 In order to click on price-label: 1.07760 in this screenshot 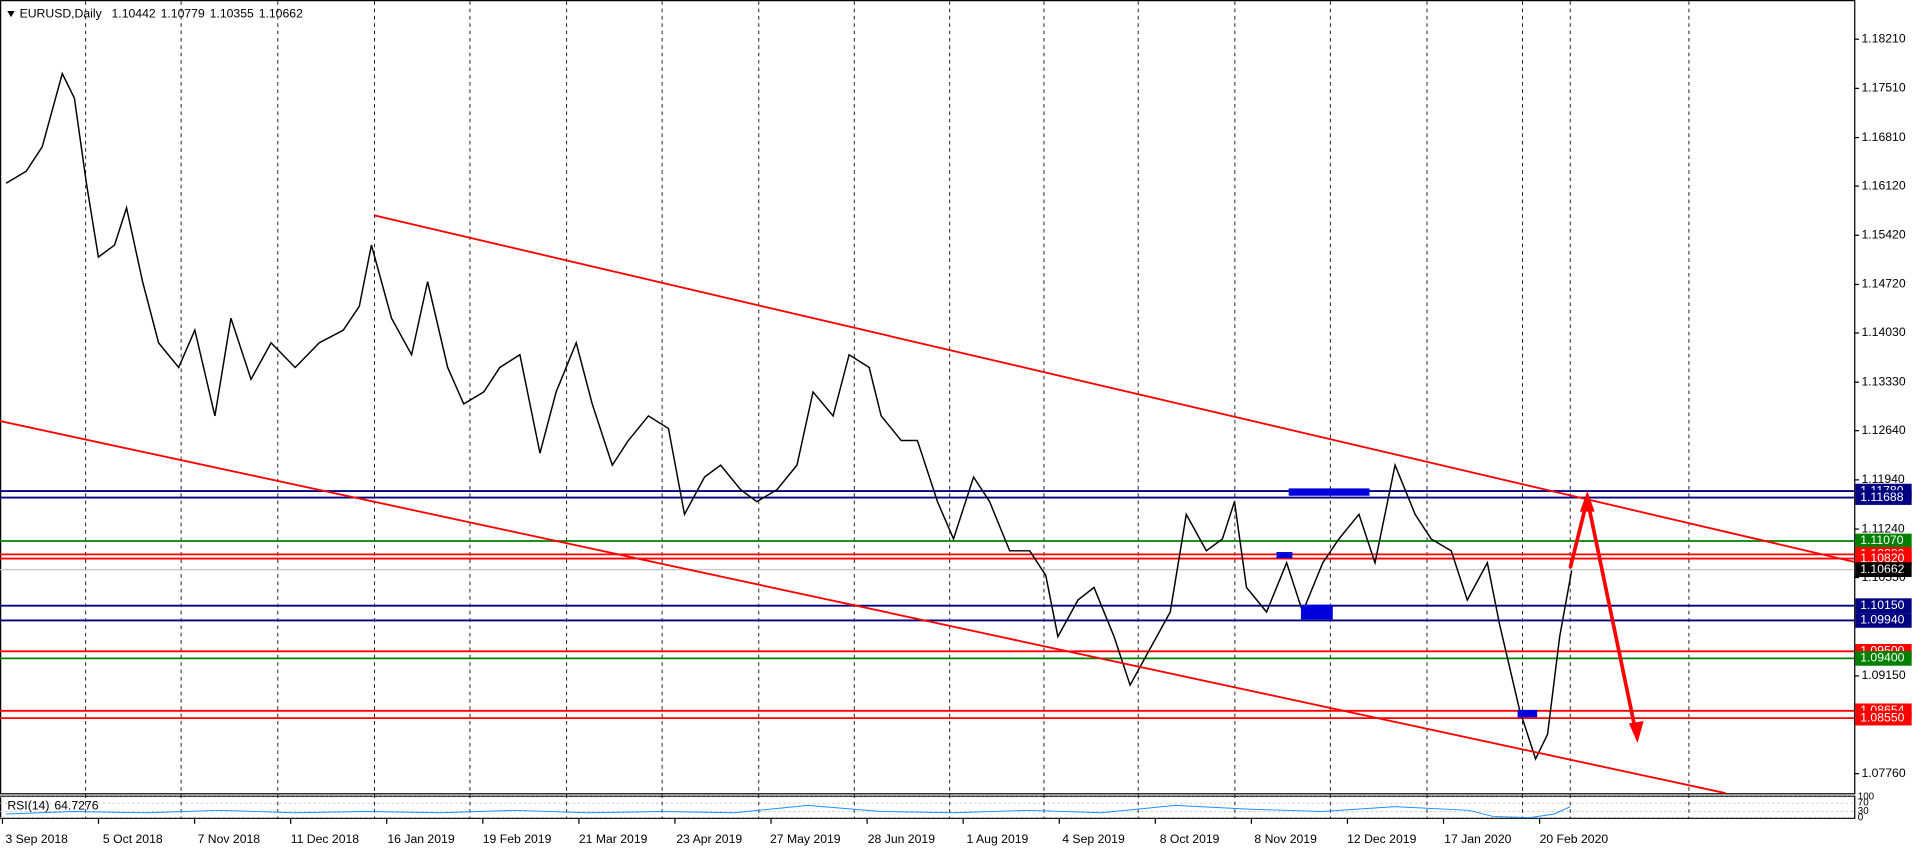, I will do `click(1883, 773)`.